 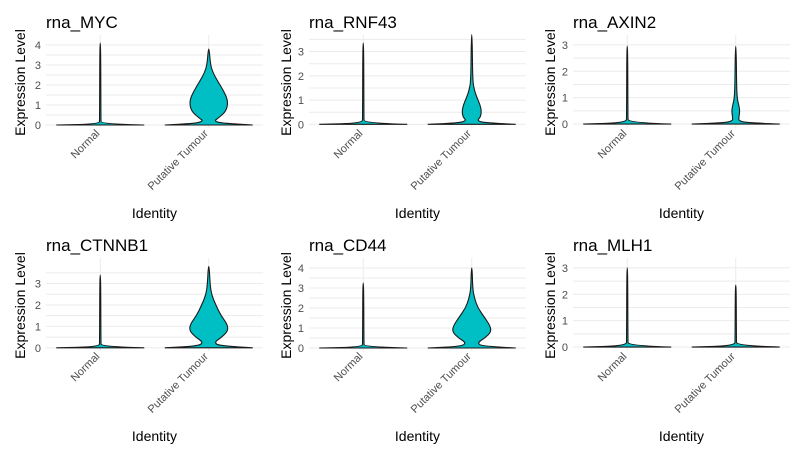 I want to click on panel-title: rna_RNF43, so click(x=353, y=22).